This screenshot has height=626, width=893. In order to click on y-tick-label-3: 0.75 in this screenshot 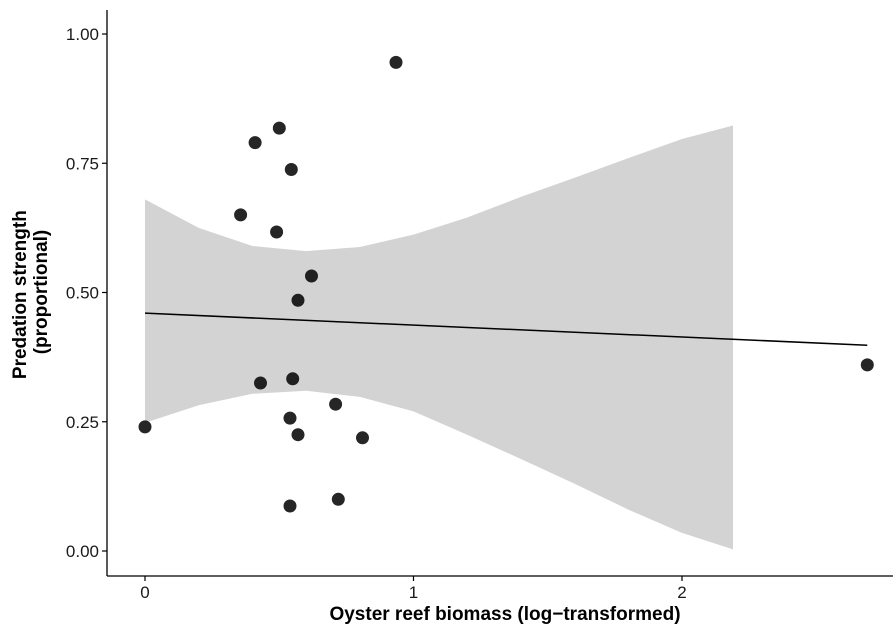, I will do `click(82, 163)`.